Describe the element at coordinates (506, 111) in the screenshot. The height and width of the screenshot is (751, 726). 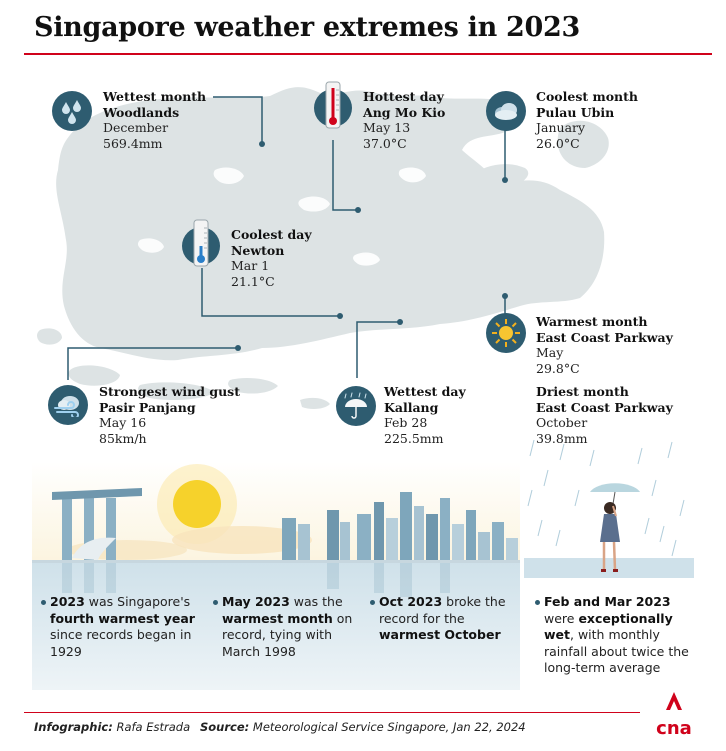
I see `cloud-icon` at that location.